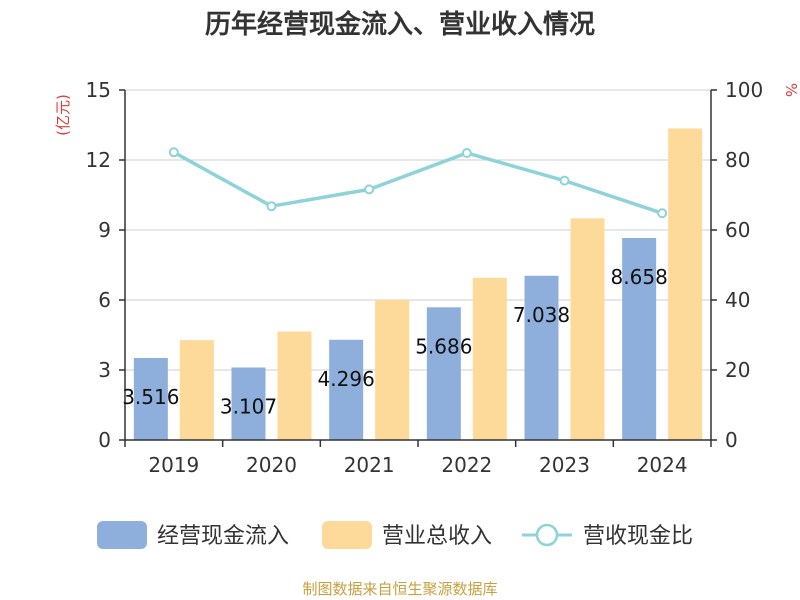  Describe the element at coordinates (639, 277) in the screenshot. I see `bar-data-label: 8.658` at that location.